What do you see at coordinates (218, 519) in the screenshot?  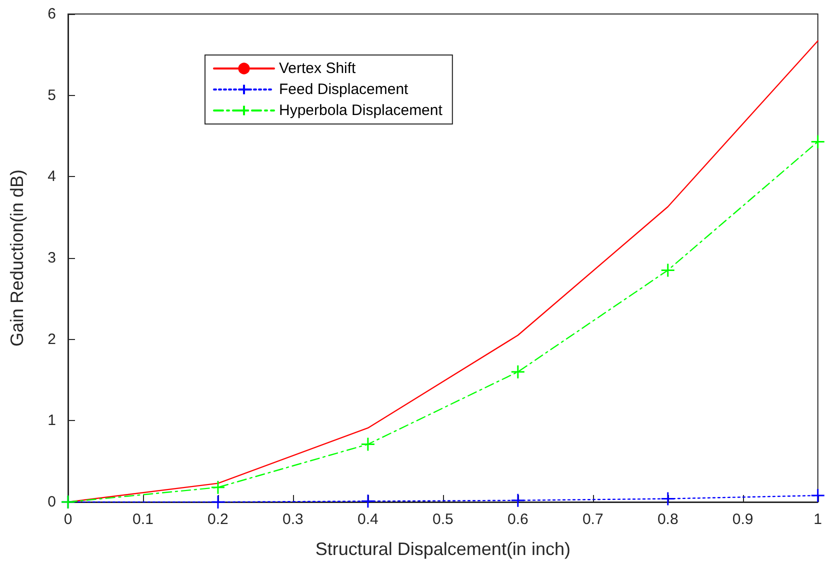 I see `x-tick-label: 0.2` at bounding box center [218, 519].